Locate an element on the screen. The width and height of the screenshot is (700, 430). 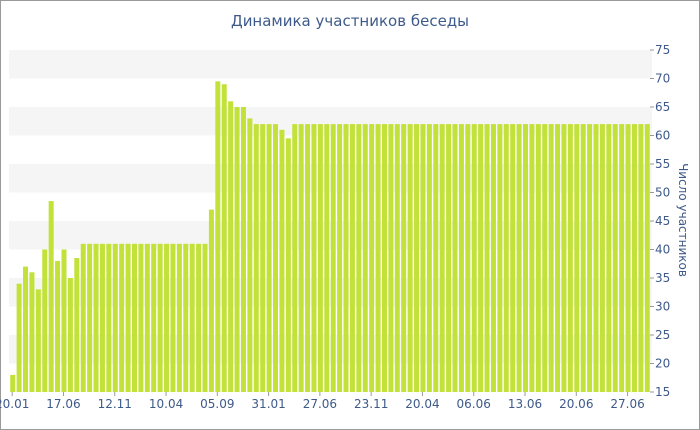
y-tick-label: 75 is located at coordinates (662, 50).